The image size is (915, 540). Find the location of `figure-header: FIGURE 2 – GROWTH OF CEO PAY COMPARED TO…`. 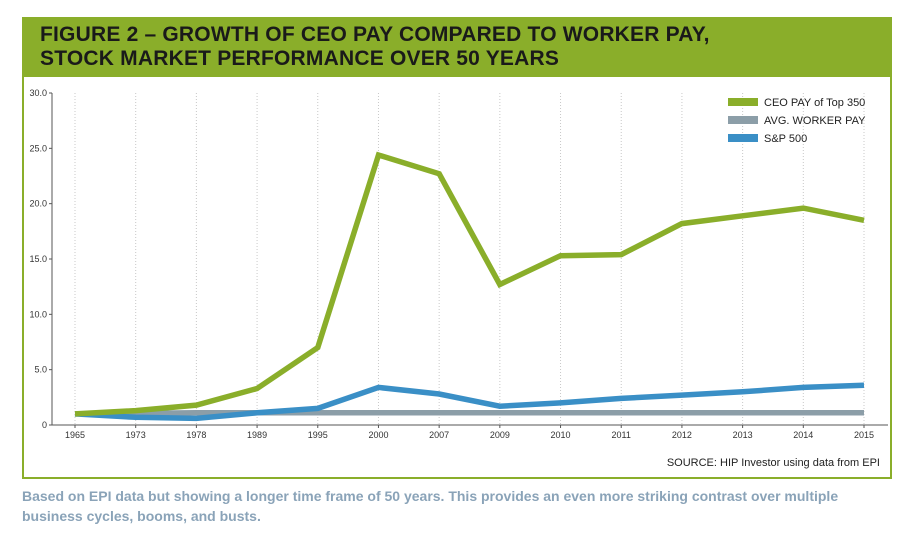

figure-header: FIGURE 2 – GROWTH OF CEO PAY COMPARED TO… is located at coordinates (457, 48).